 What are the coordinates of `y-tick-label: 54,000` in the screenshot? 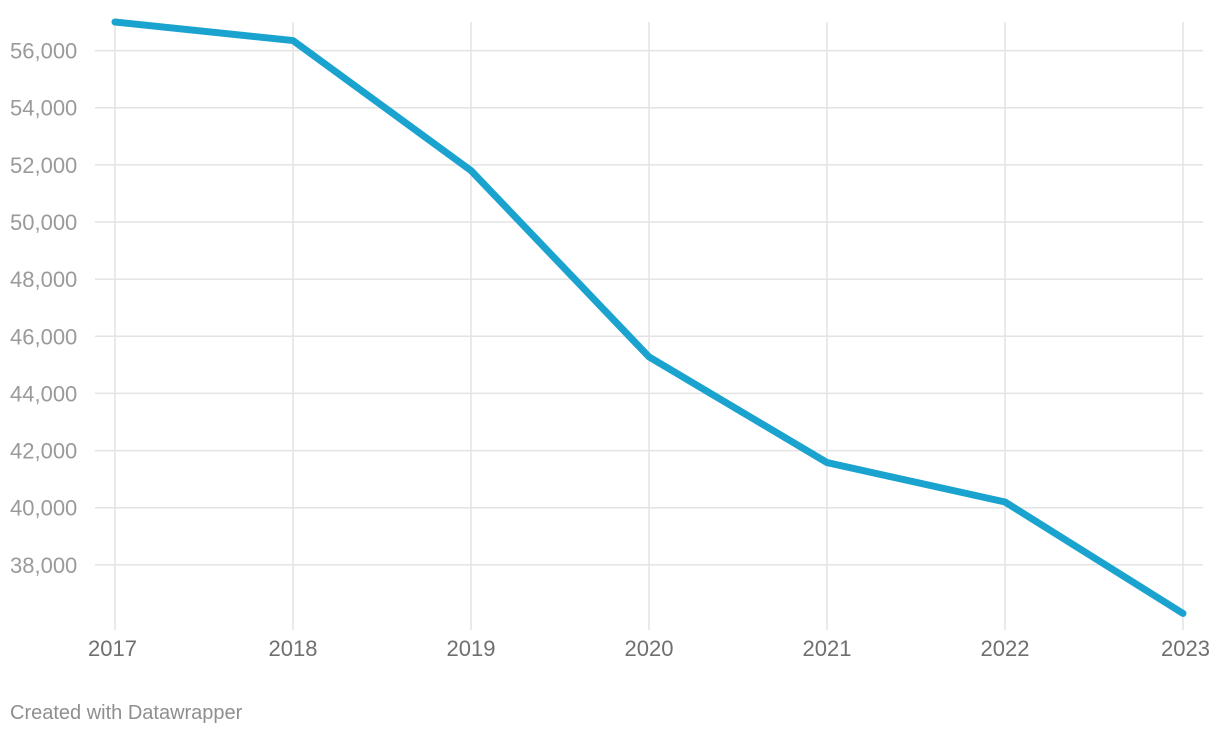 It's located at (43, 108).